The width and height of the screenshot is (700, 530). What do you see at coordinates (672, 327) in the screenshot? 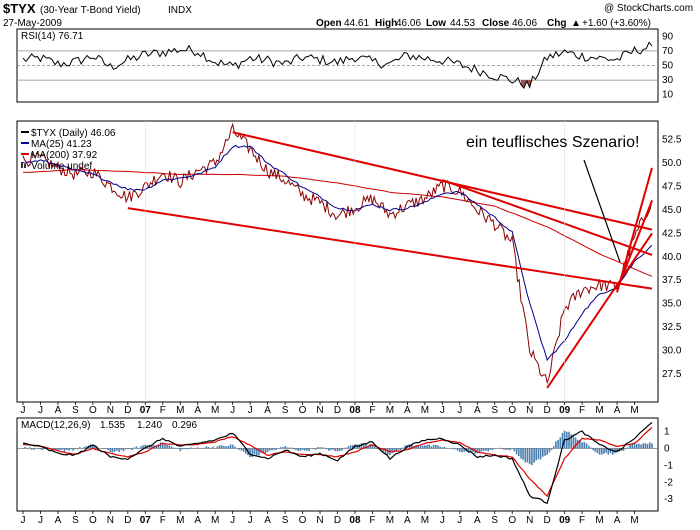
I see `price-tick-label: 32.5` at bounding box center [672, 327].